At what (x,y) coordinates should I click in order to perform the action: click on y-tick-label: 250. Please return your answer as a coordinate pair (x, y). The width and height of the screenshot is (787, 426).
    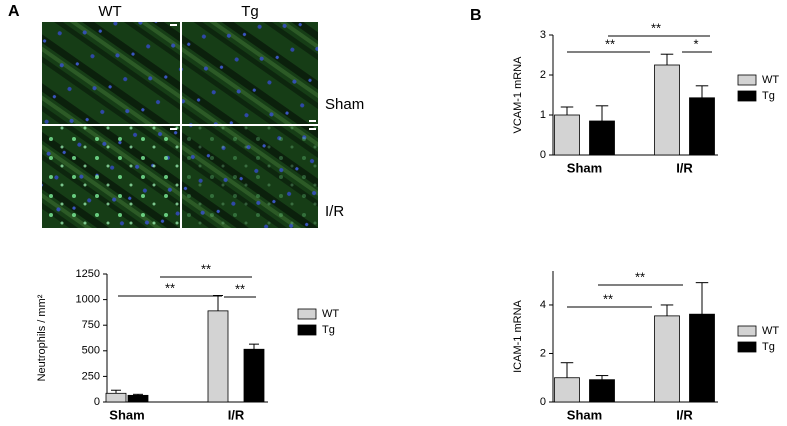
    Looking at the image, I should click on (91, 376).